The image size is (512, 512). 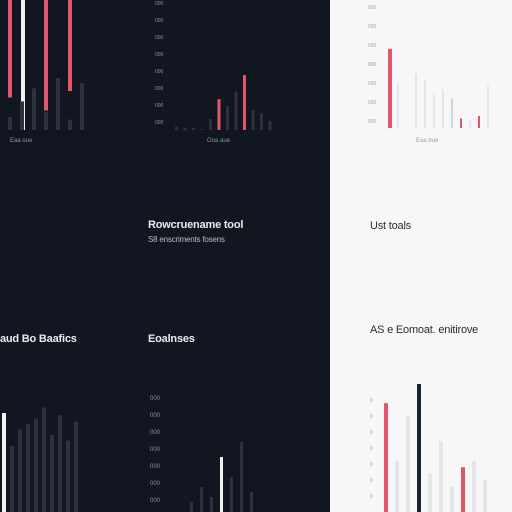 I want to click on panel1-subtitle: S8 enscriments fosens, so click(x=186, y=239).